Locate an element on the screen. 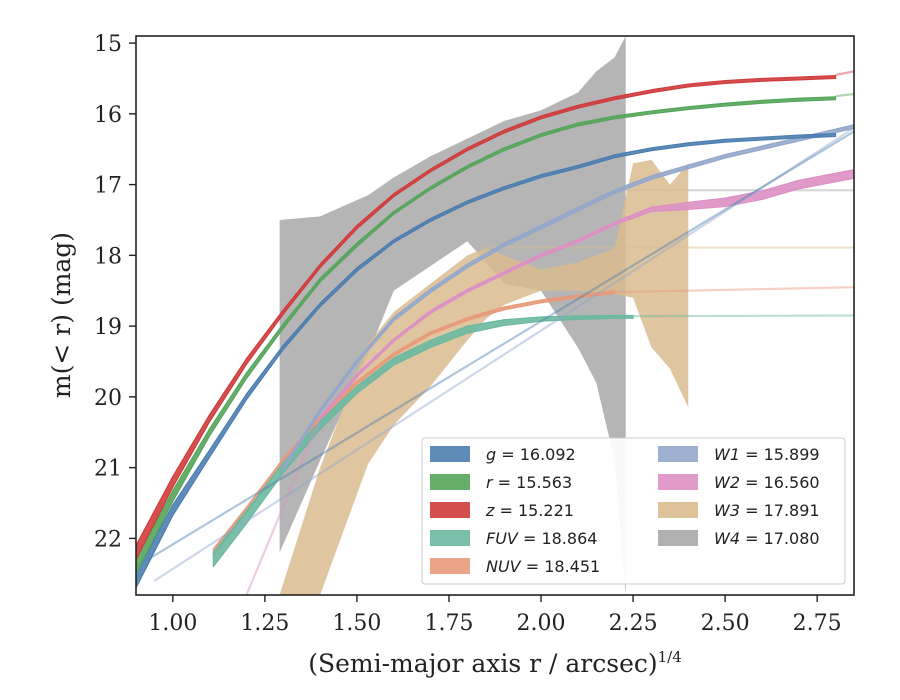 This screenshot has width=900, height=700. y-tick-label: 18 is located at coordinates (108, 256).